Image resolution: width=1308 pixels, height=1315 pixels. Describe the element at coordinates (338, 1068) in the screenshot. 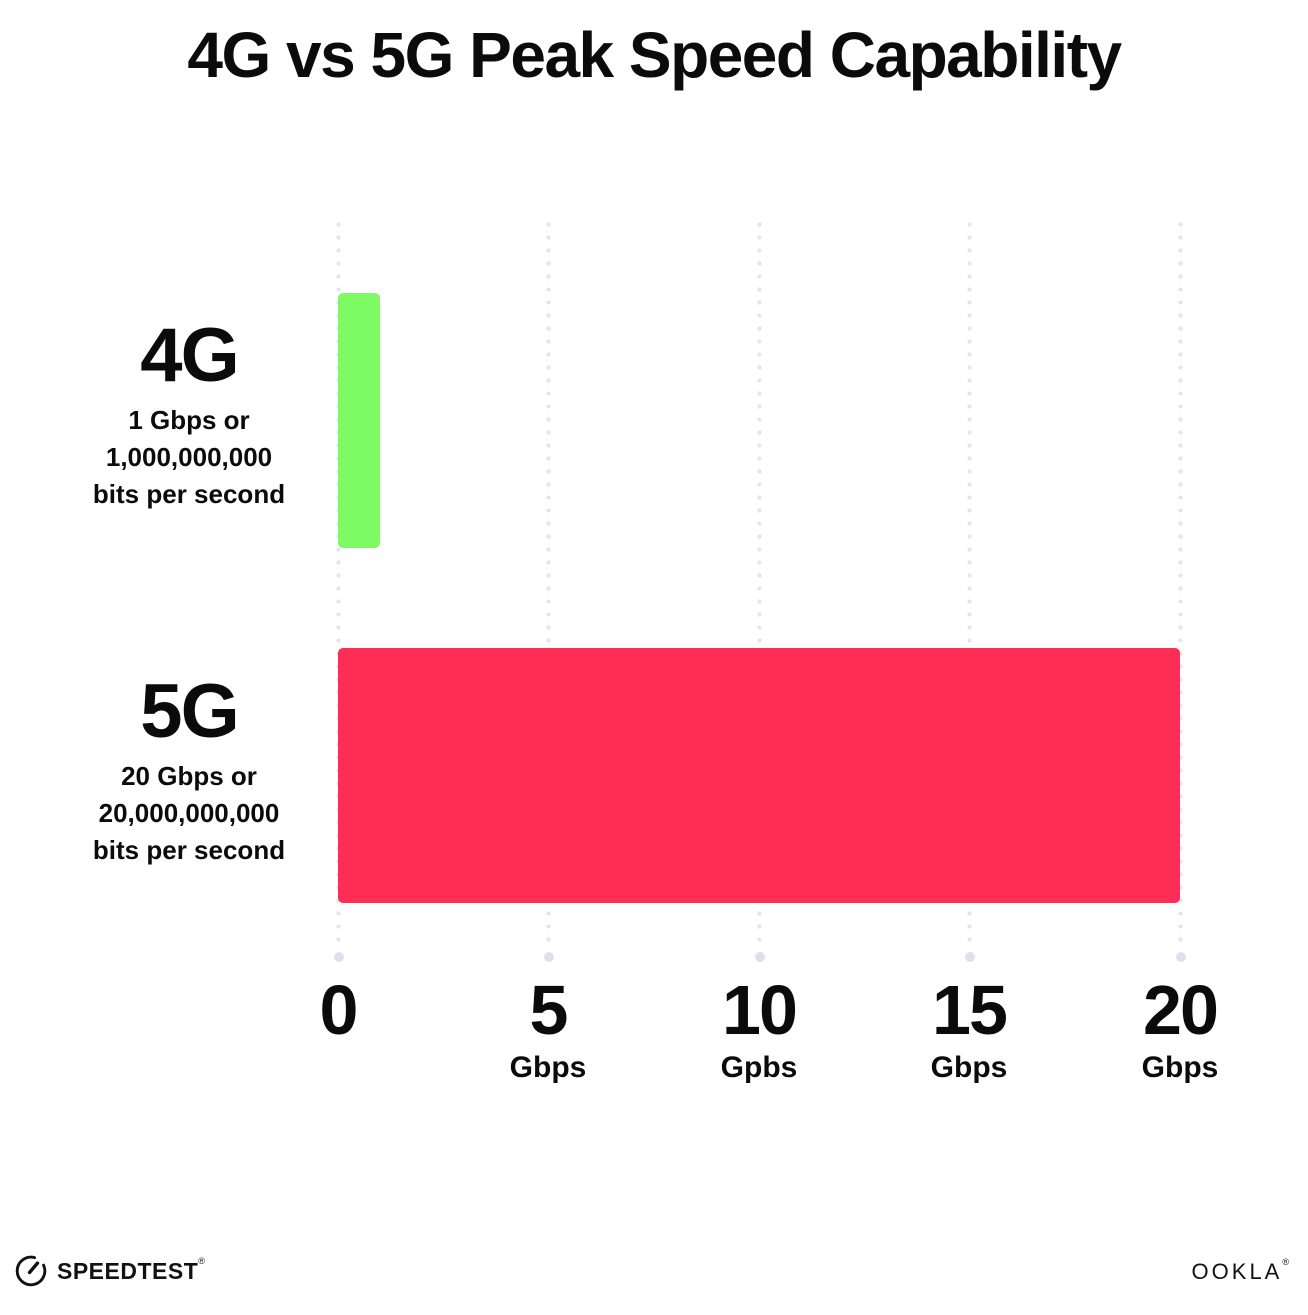

I see `x-tick-unit` at that location.